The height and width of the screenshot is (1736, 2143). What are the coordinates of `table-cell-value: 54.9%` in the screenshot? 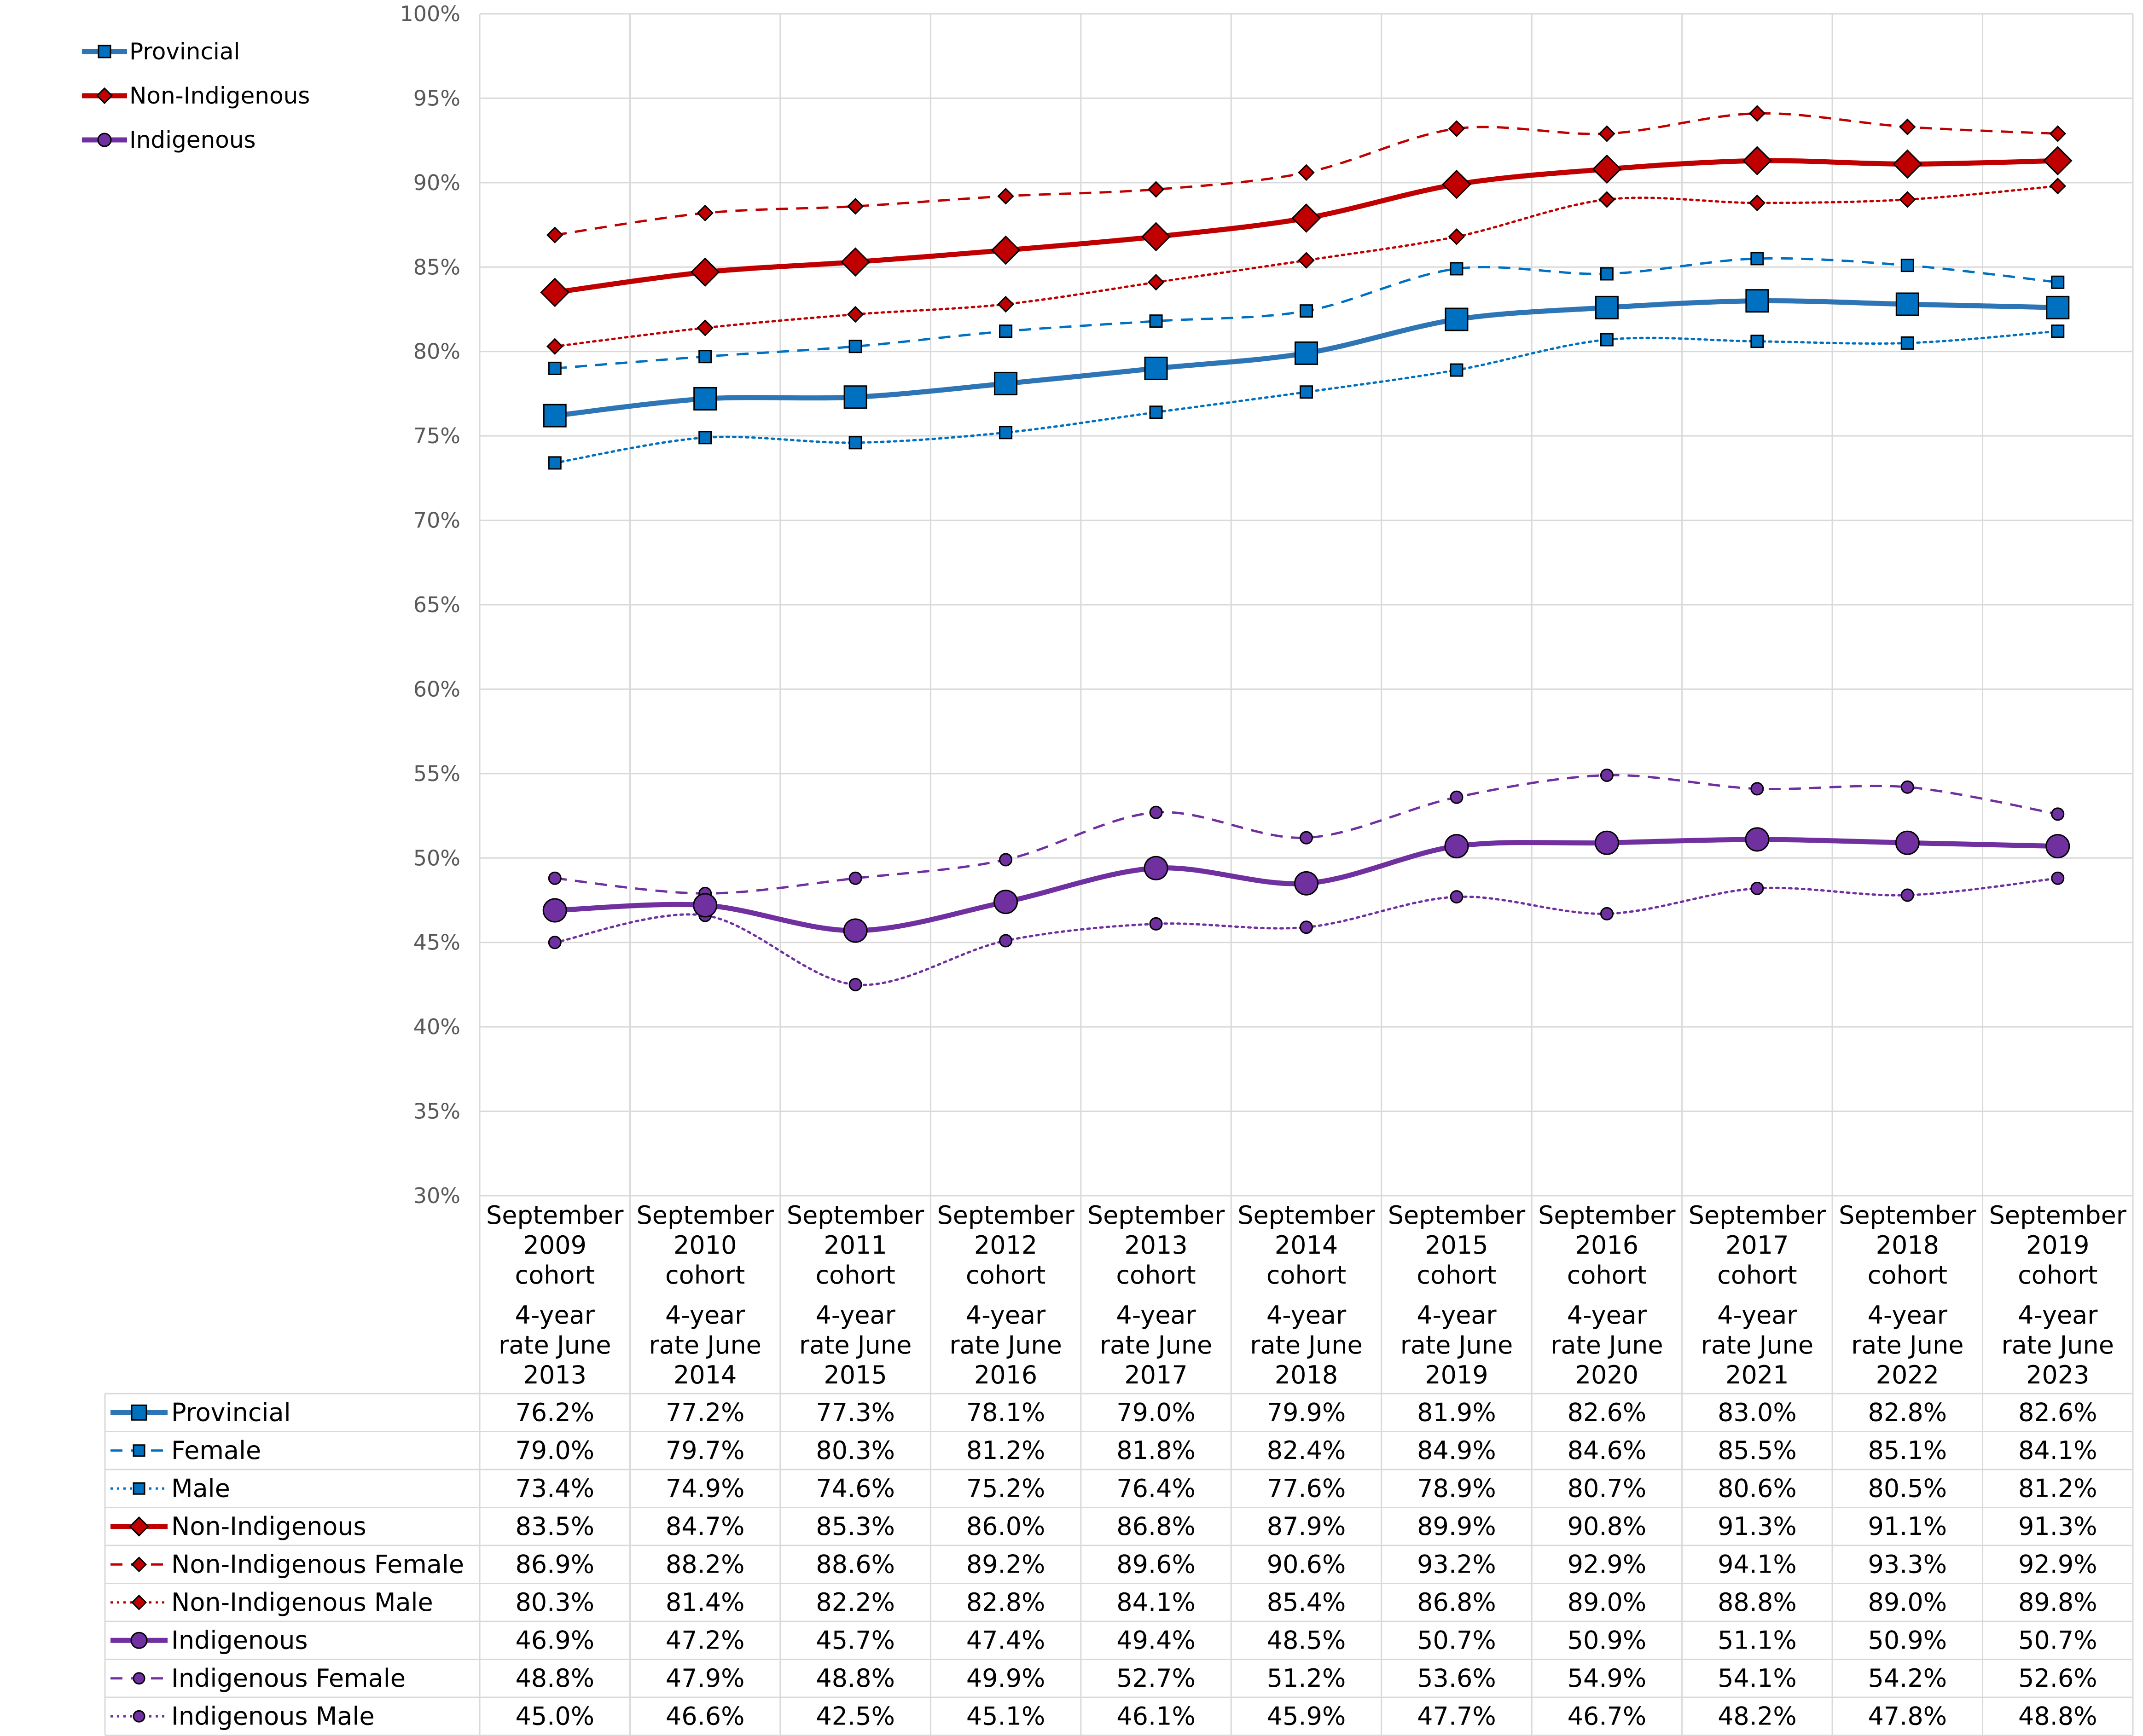 It's located at (1607, 1678).